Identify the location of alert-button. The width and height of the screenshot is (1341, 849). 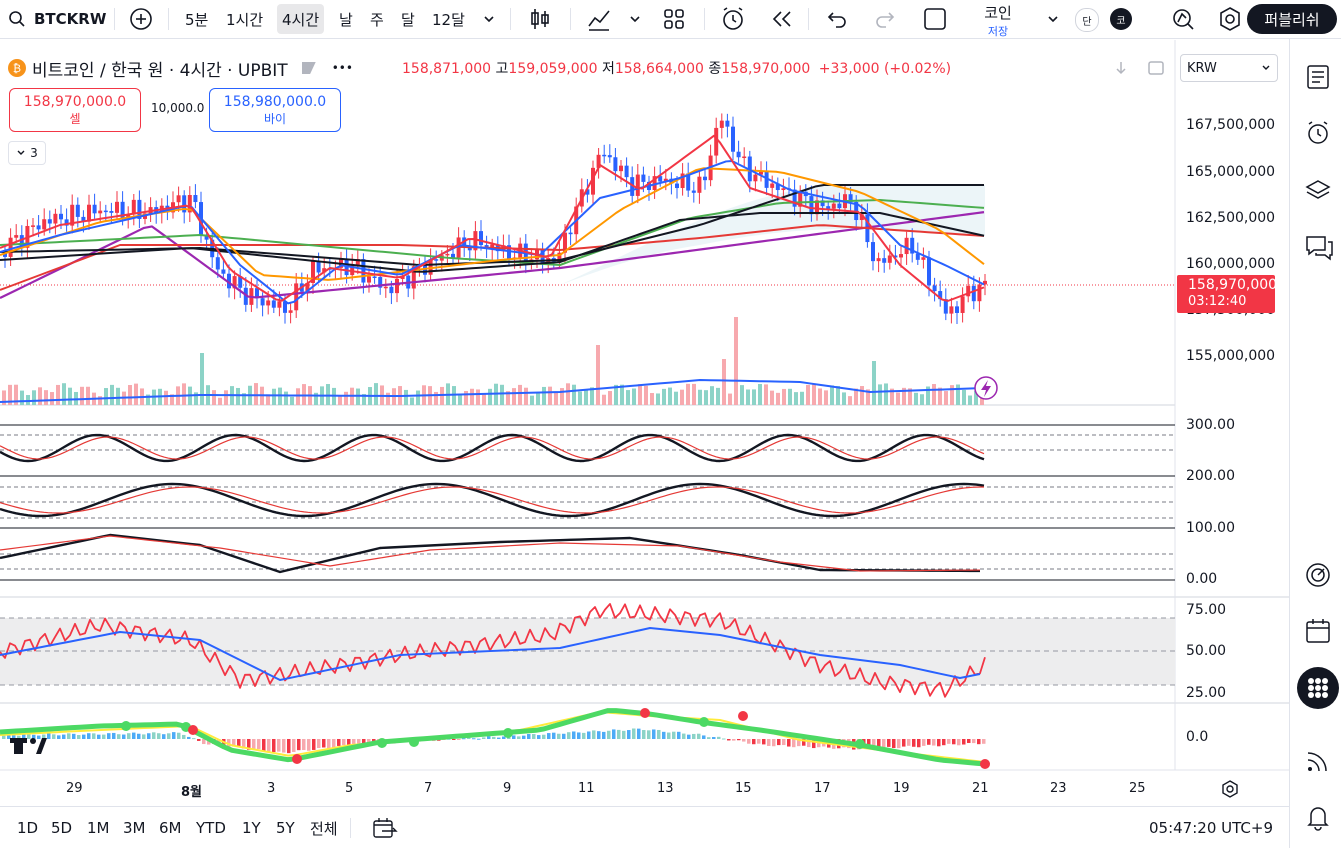
(733, 19).